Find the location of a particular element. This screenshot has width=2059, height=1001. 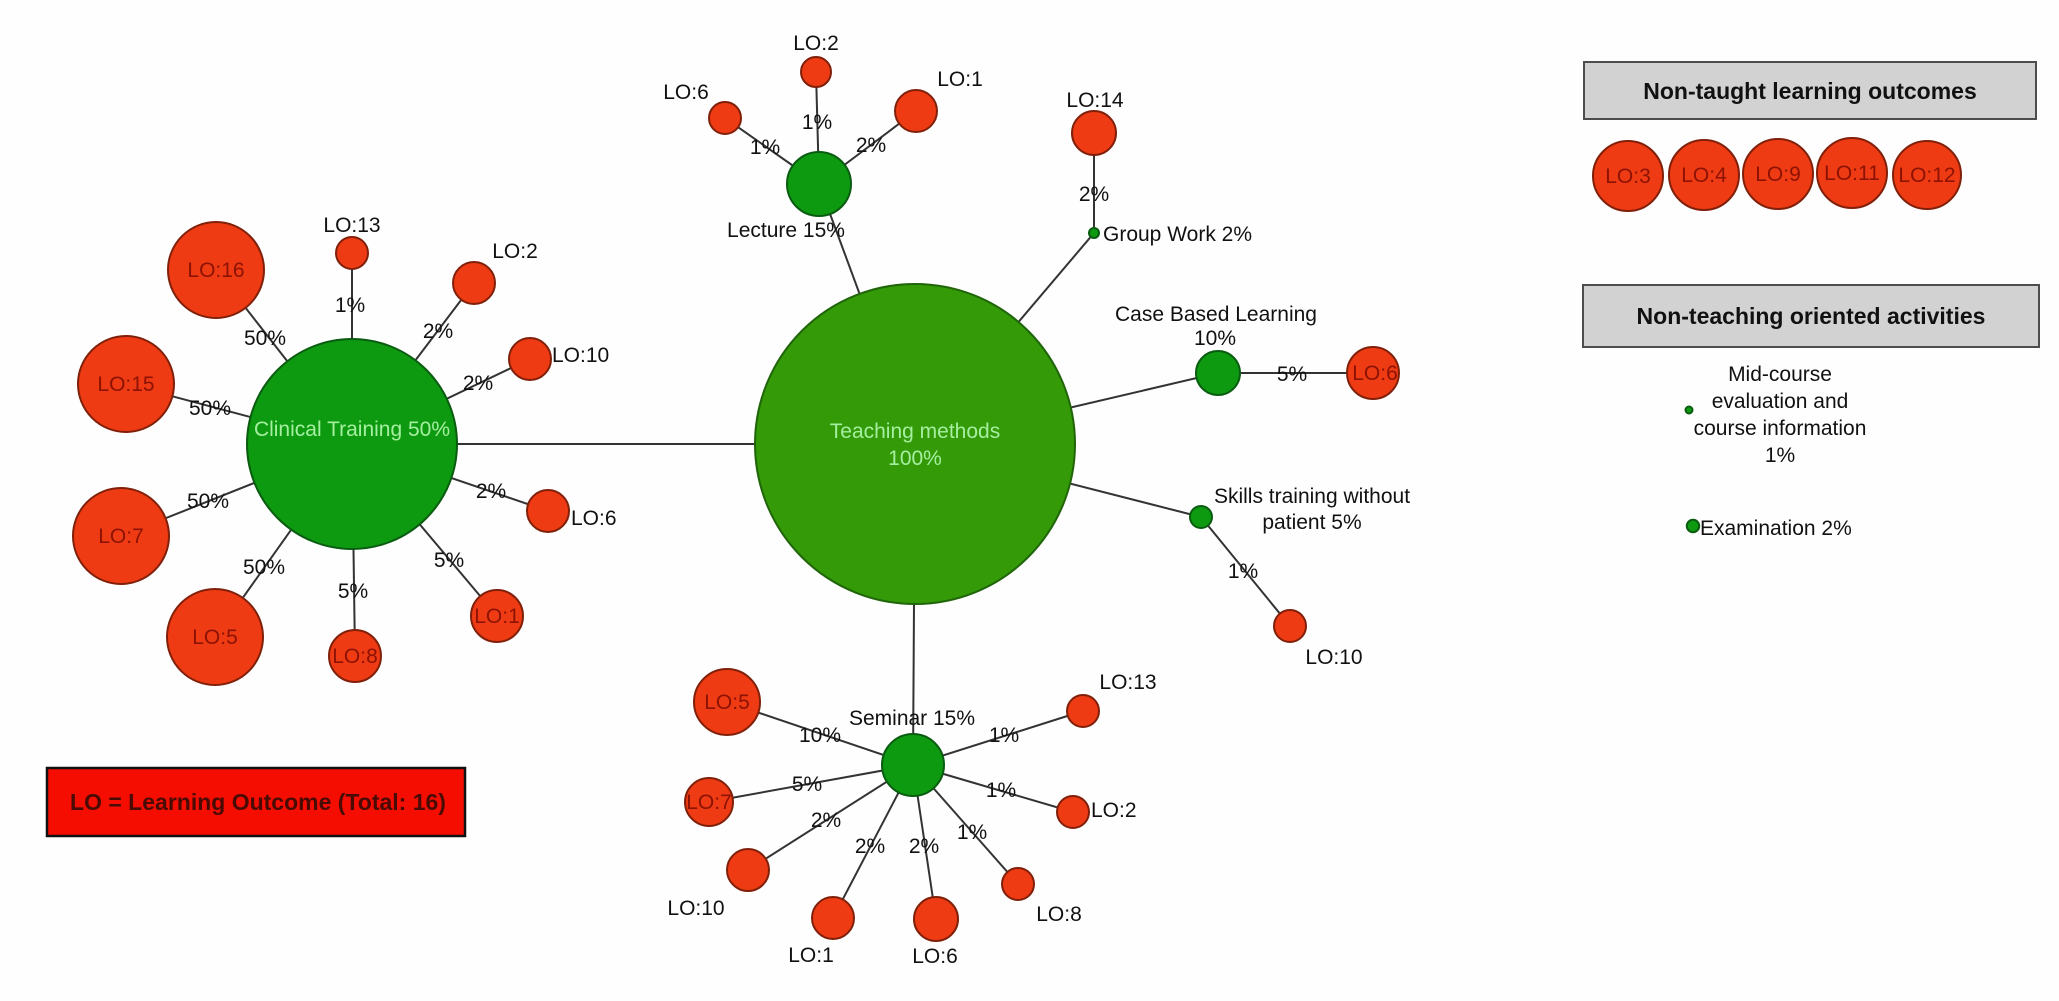

svg-text: LO:4 is located at coordinates (1704, 175).